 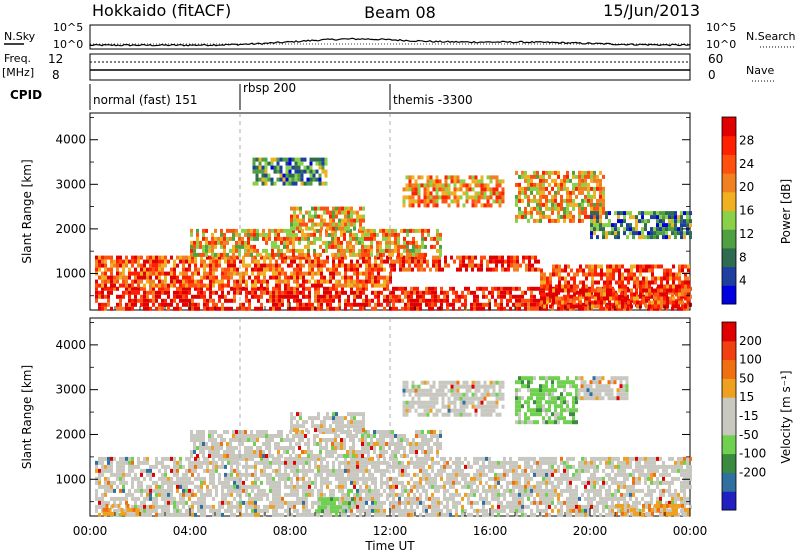 What do you see at coordinates (729, 295) in the screenshot?
I see `colorbar-segment` at bounding box center [729, 295].